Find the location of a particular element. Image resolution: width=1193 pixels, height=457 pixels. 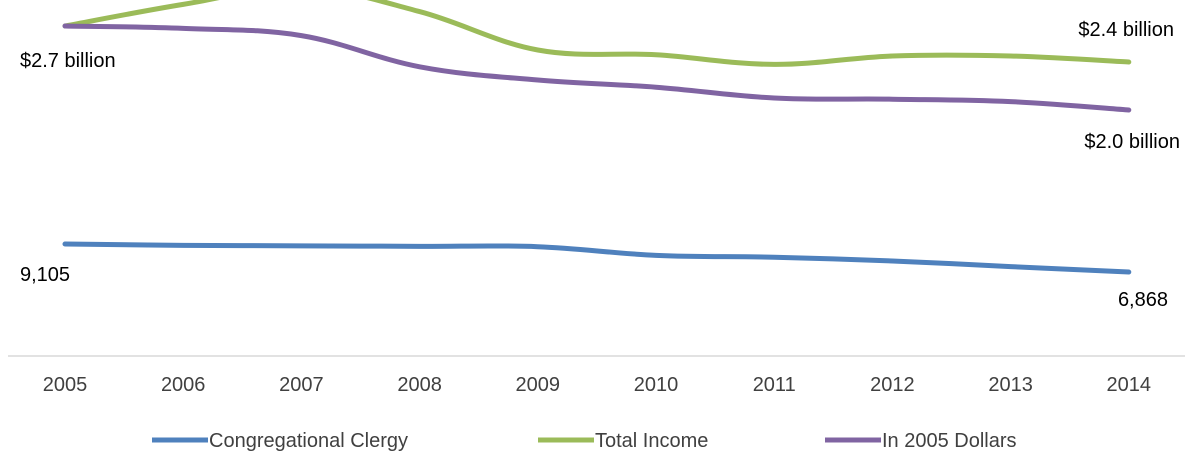

legend-label-in-2005-dollars: In 2005 Dollars is located at coordinates (949, 441).